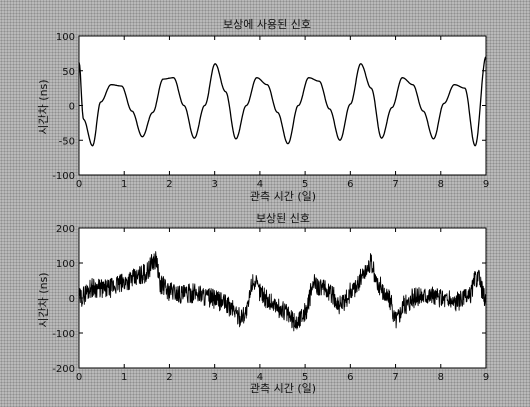 This screenshot has height=407, width=530. Describe the element at coordinates (267, 24) in the screenshot. I see `chart-title: 보상에 사용된 신호` at that location.